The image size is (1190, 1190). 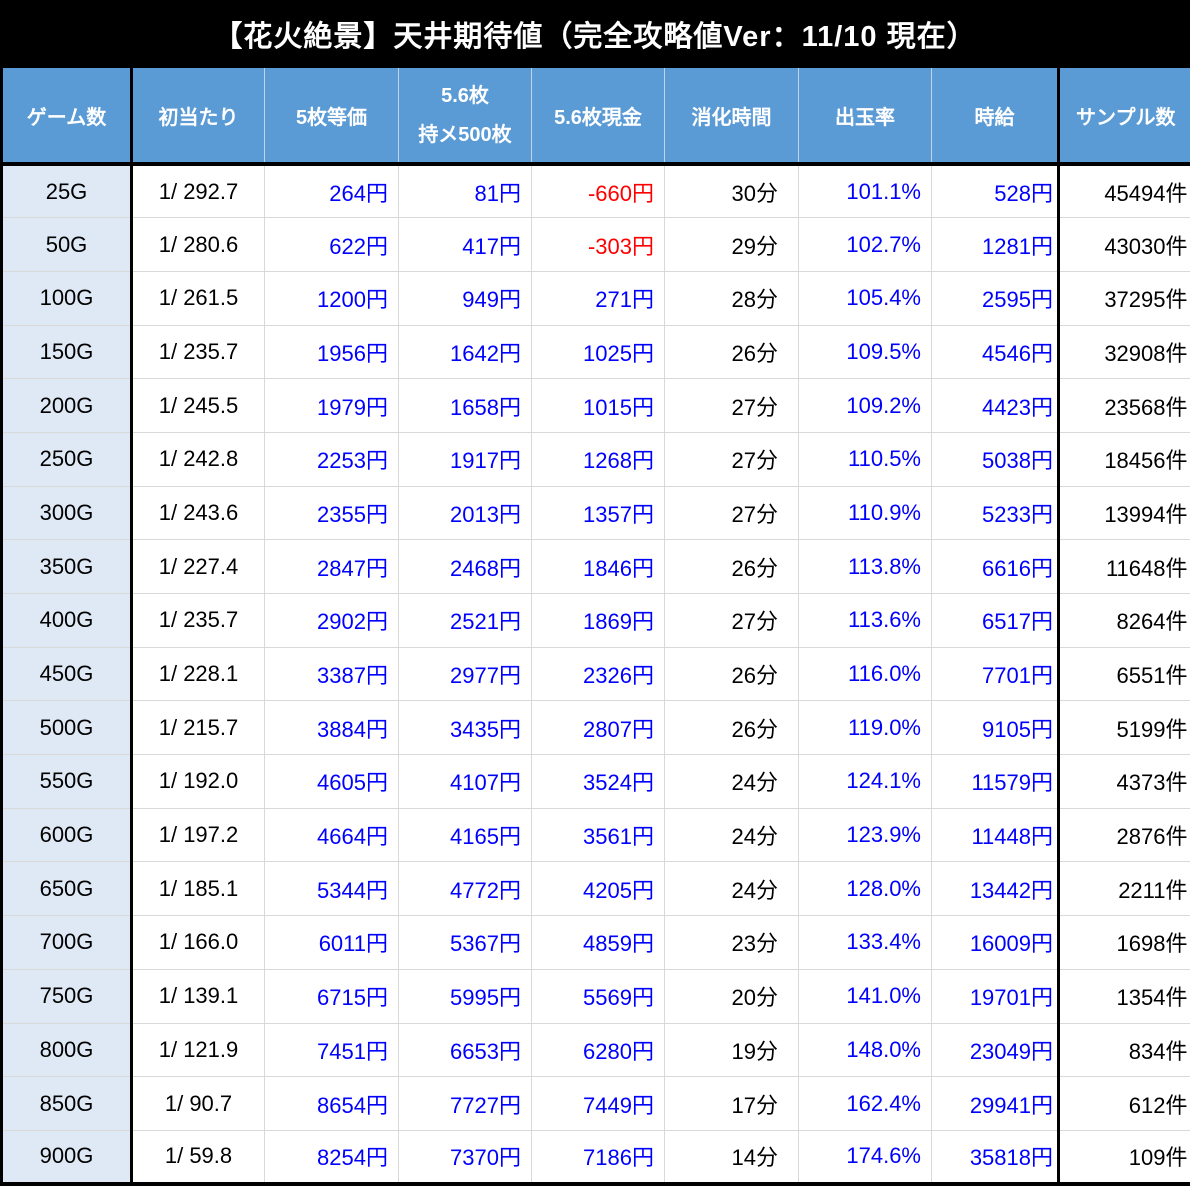 What do you see at coordinates (331, 191) in the screenshot?
I see `cell-5mai-equal: 264円` at bounding box center [331, 191].